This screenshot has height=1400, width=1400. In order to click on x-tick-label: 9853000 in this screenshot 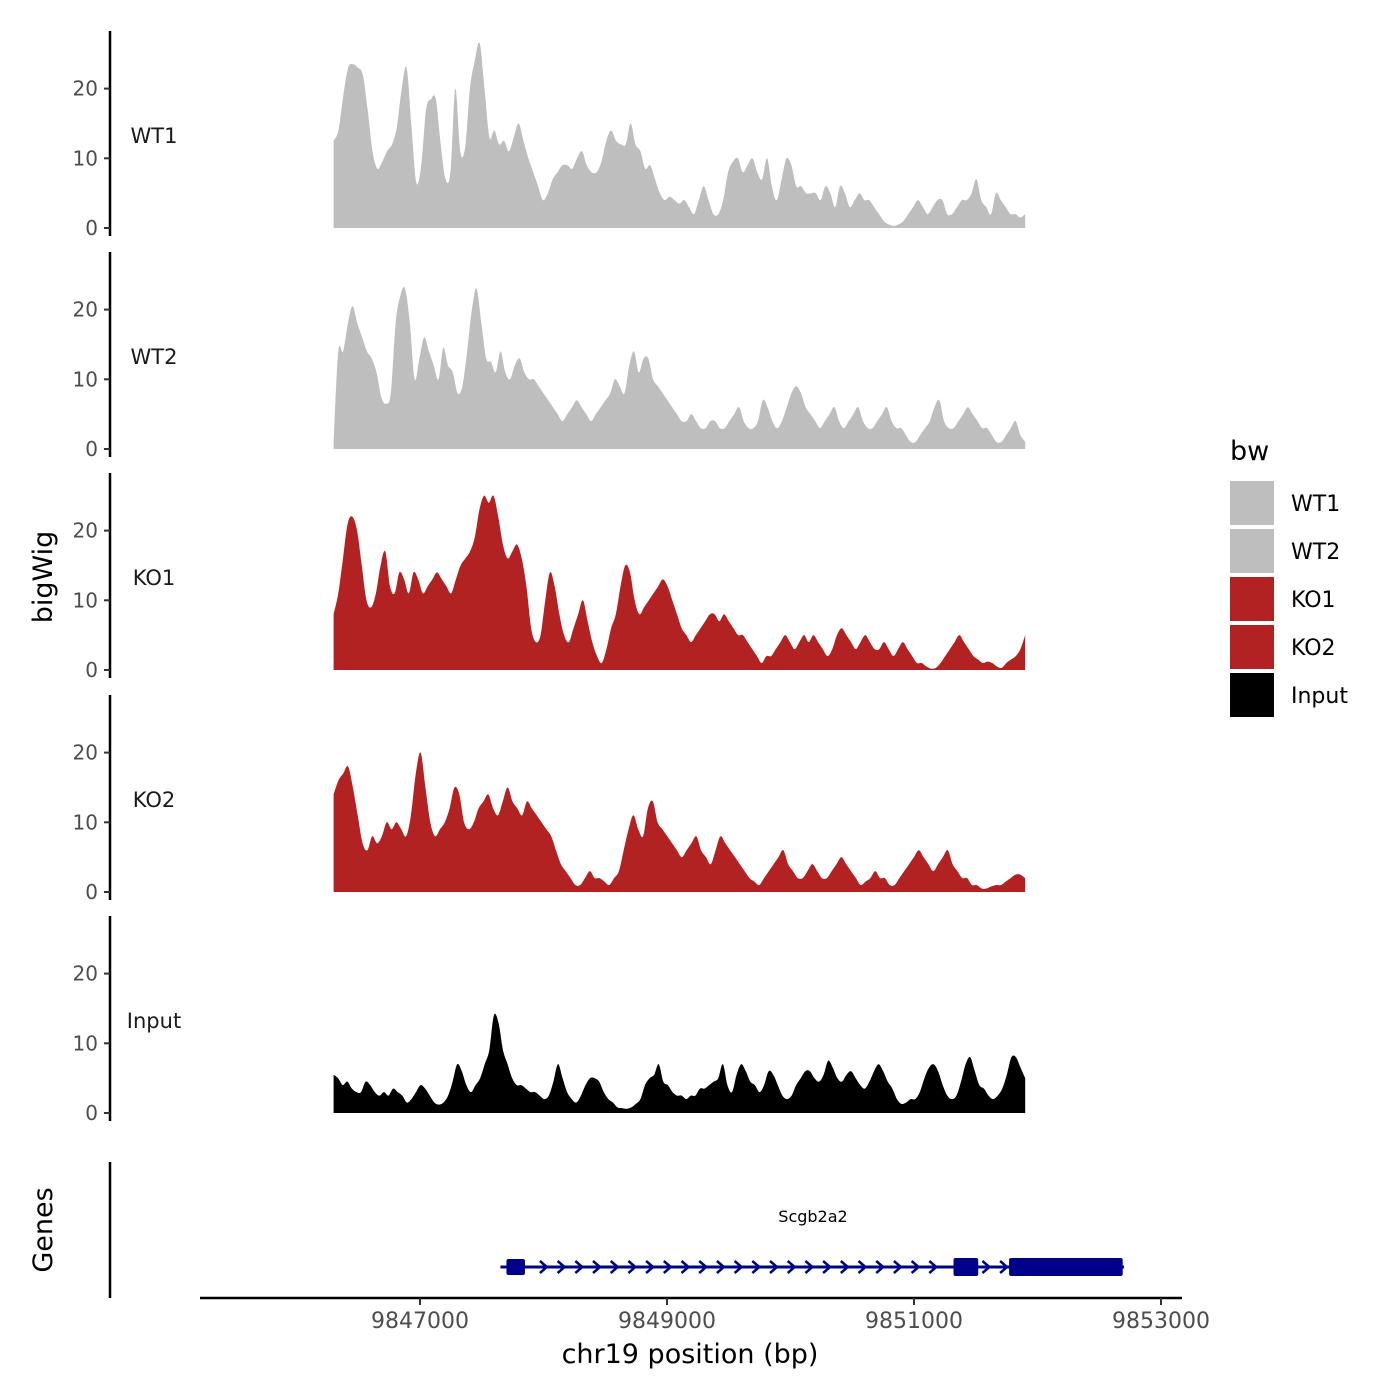, I will do `click(1161, 1321)`.